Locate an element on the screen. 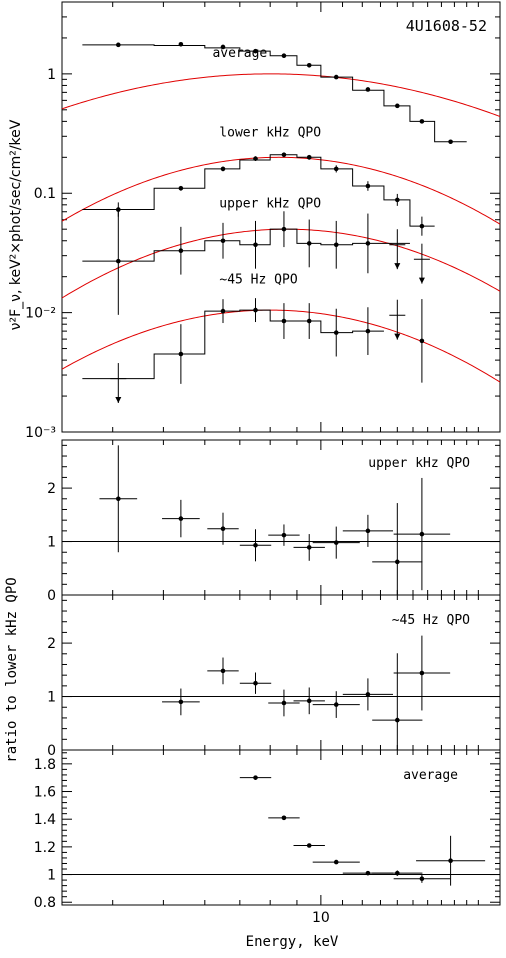 This screenshot has height=958, width=506. ratio-average-ytick-label: 0.8 is located at coordinates (45, 903).